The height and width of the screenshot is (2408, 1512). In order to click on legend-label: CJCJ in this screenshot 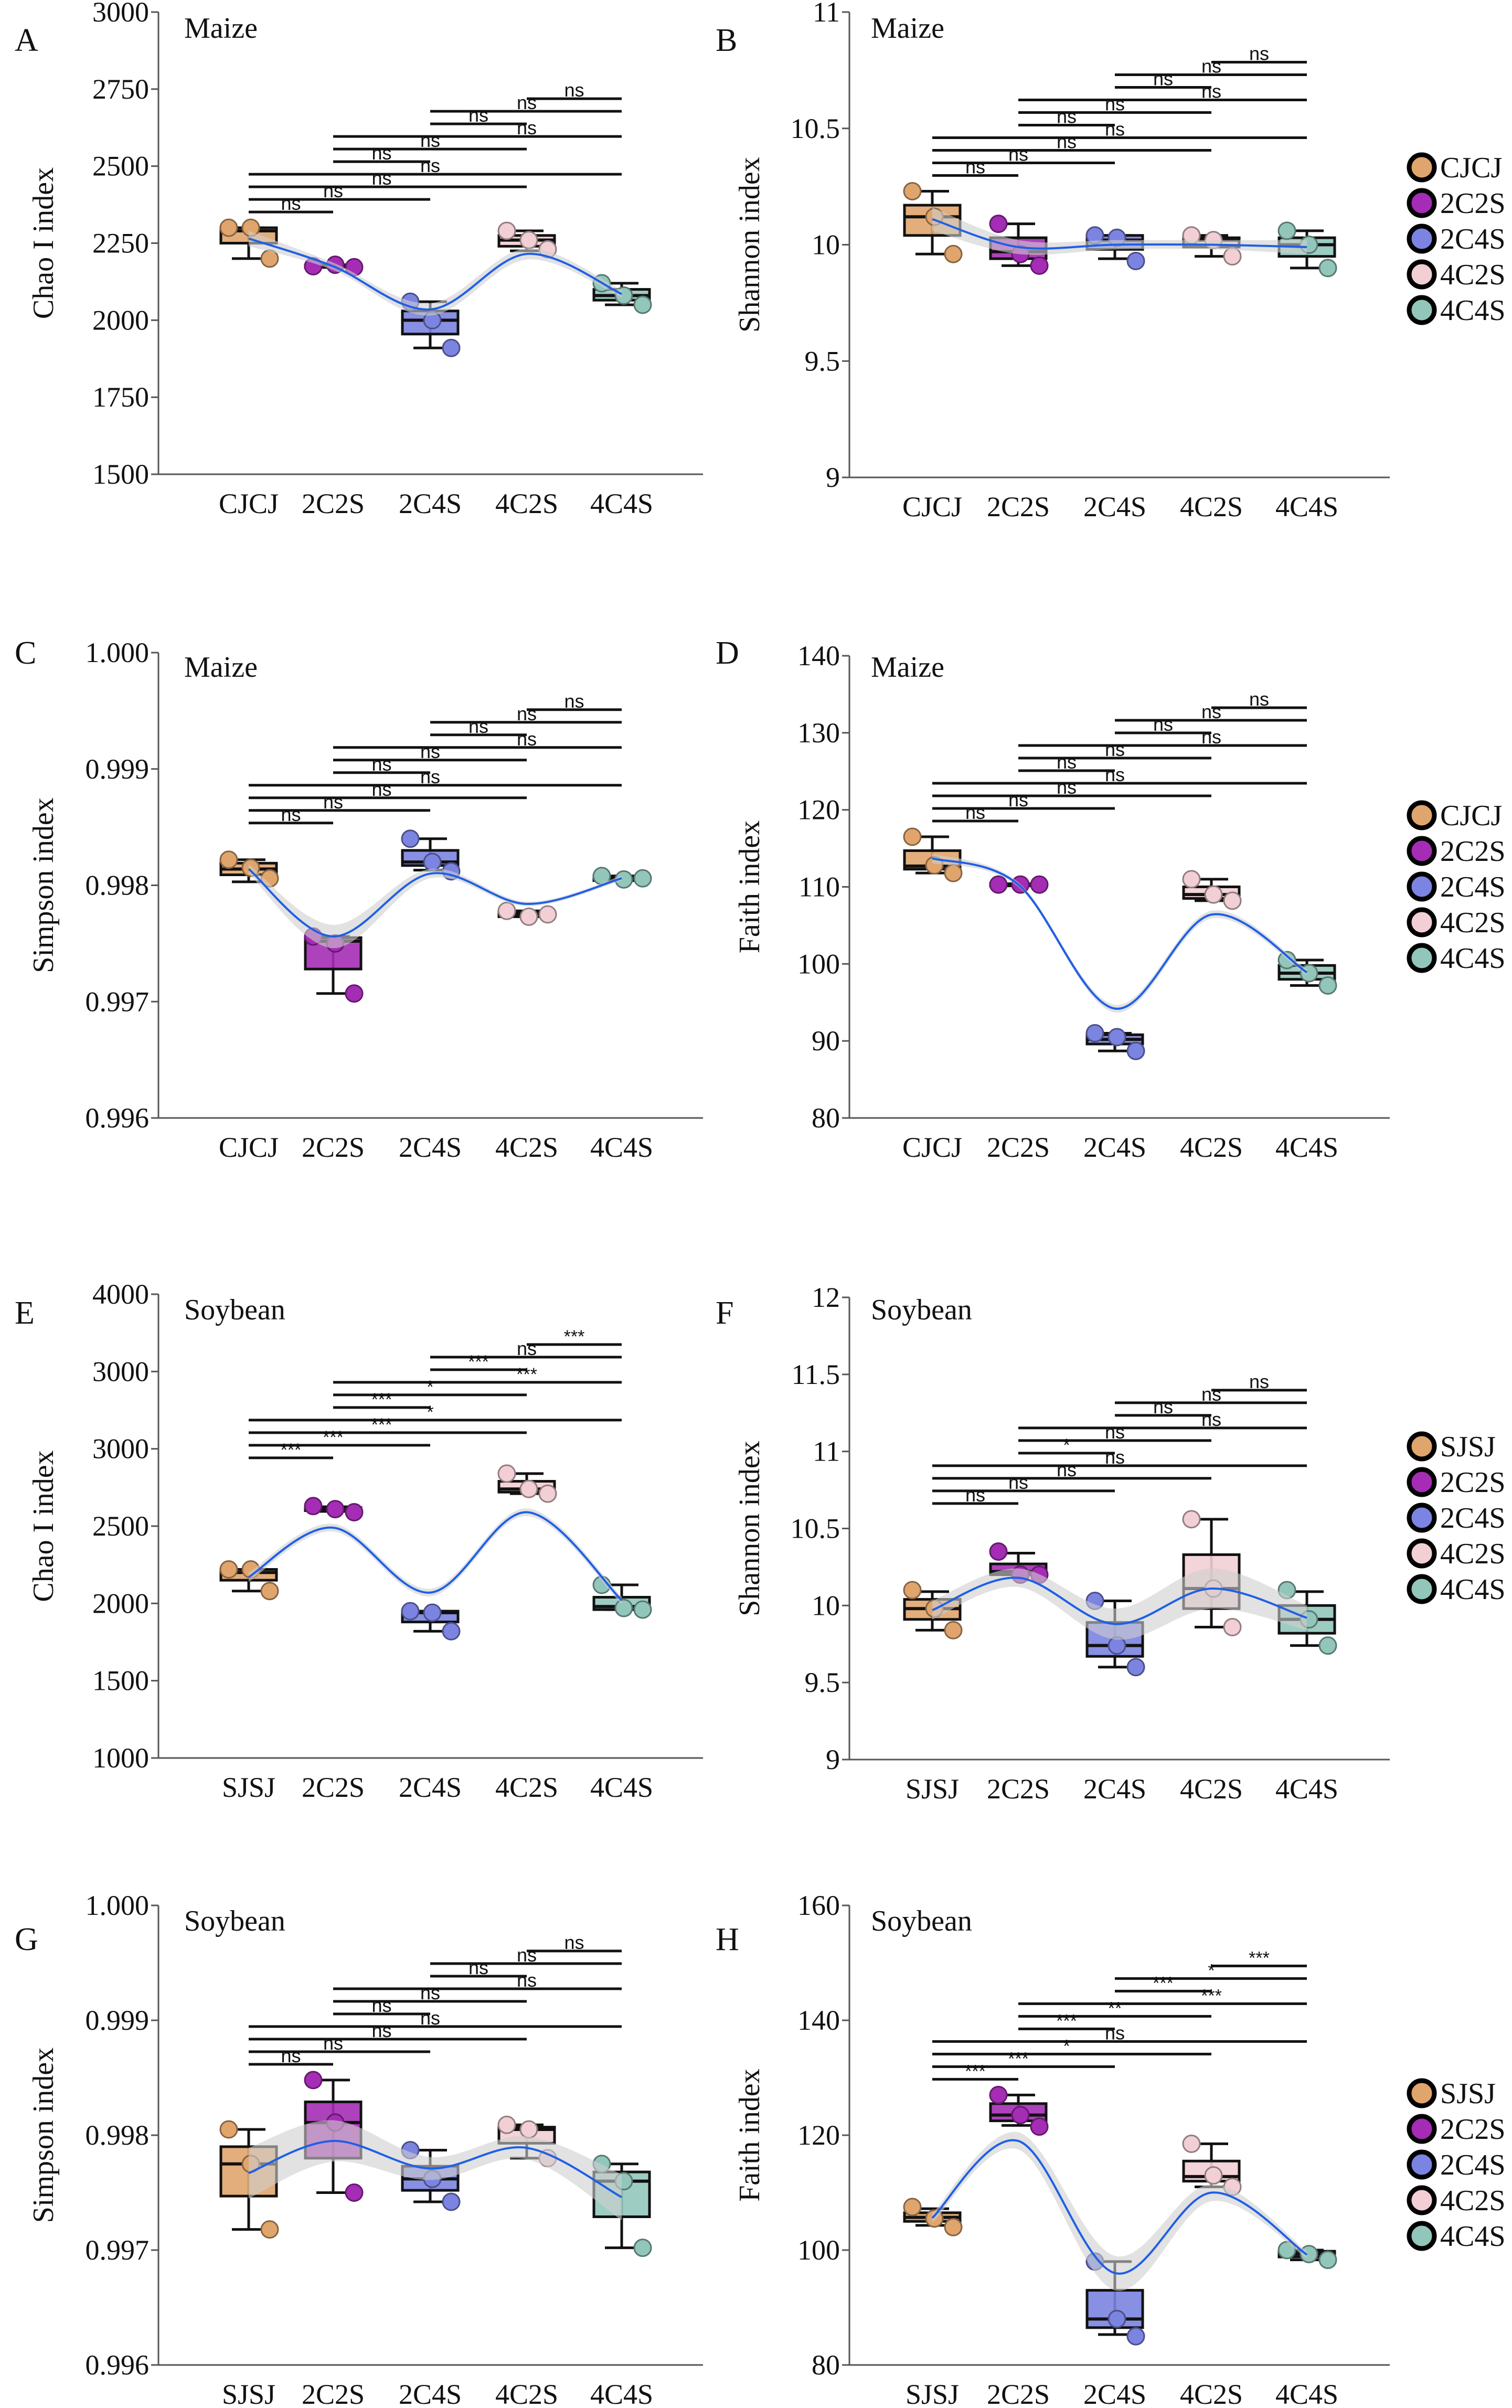, I will do `click(1471, 816)`.